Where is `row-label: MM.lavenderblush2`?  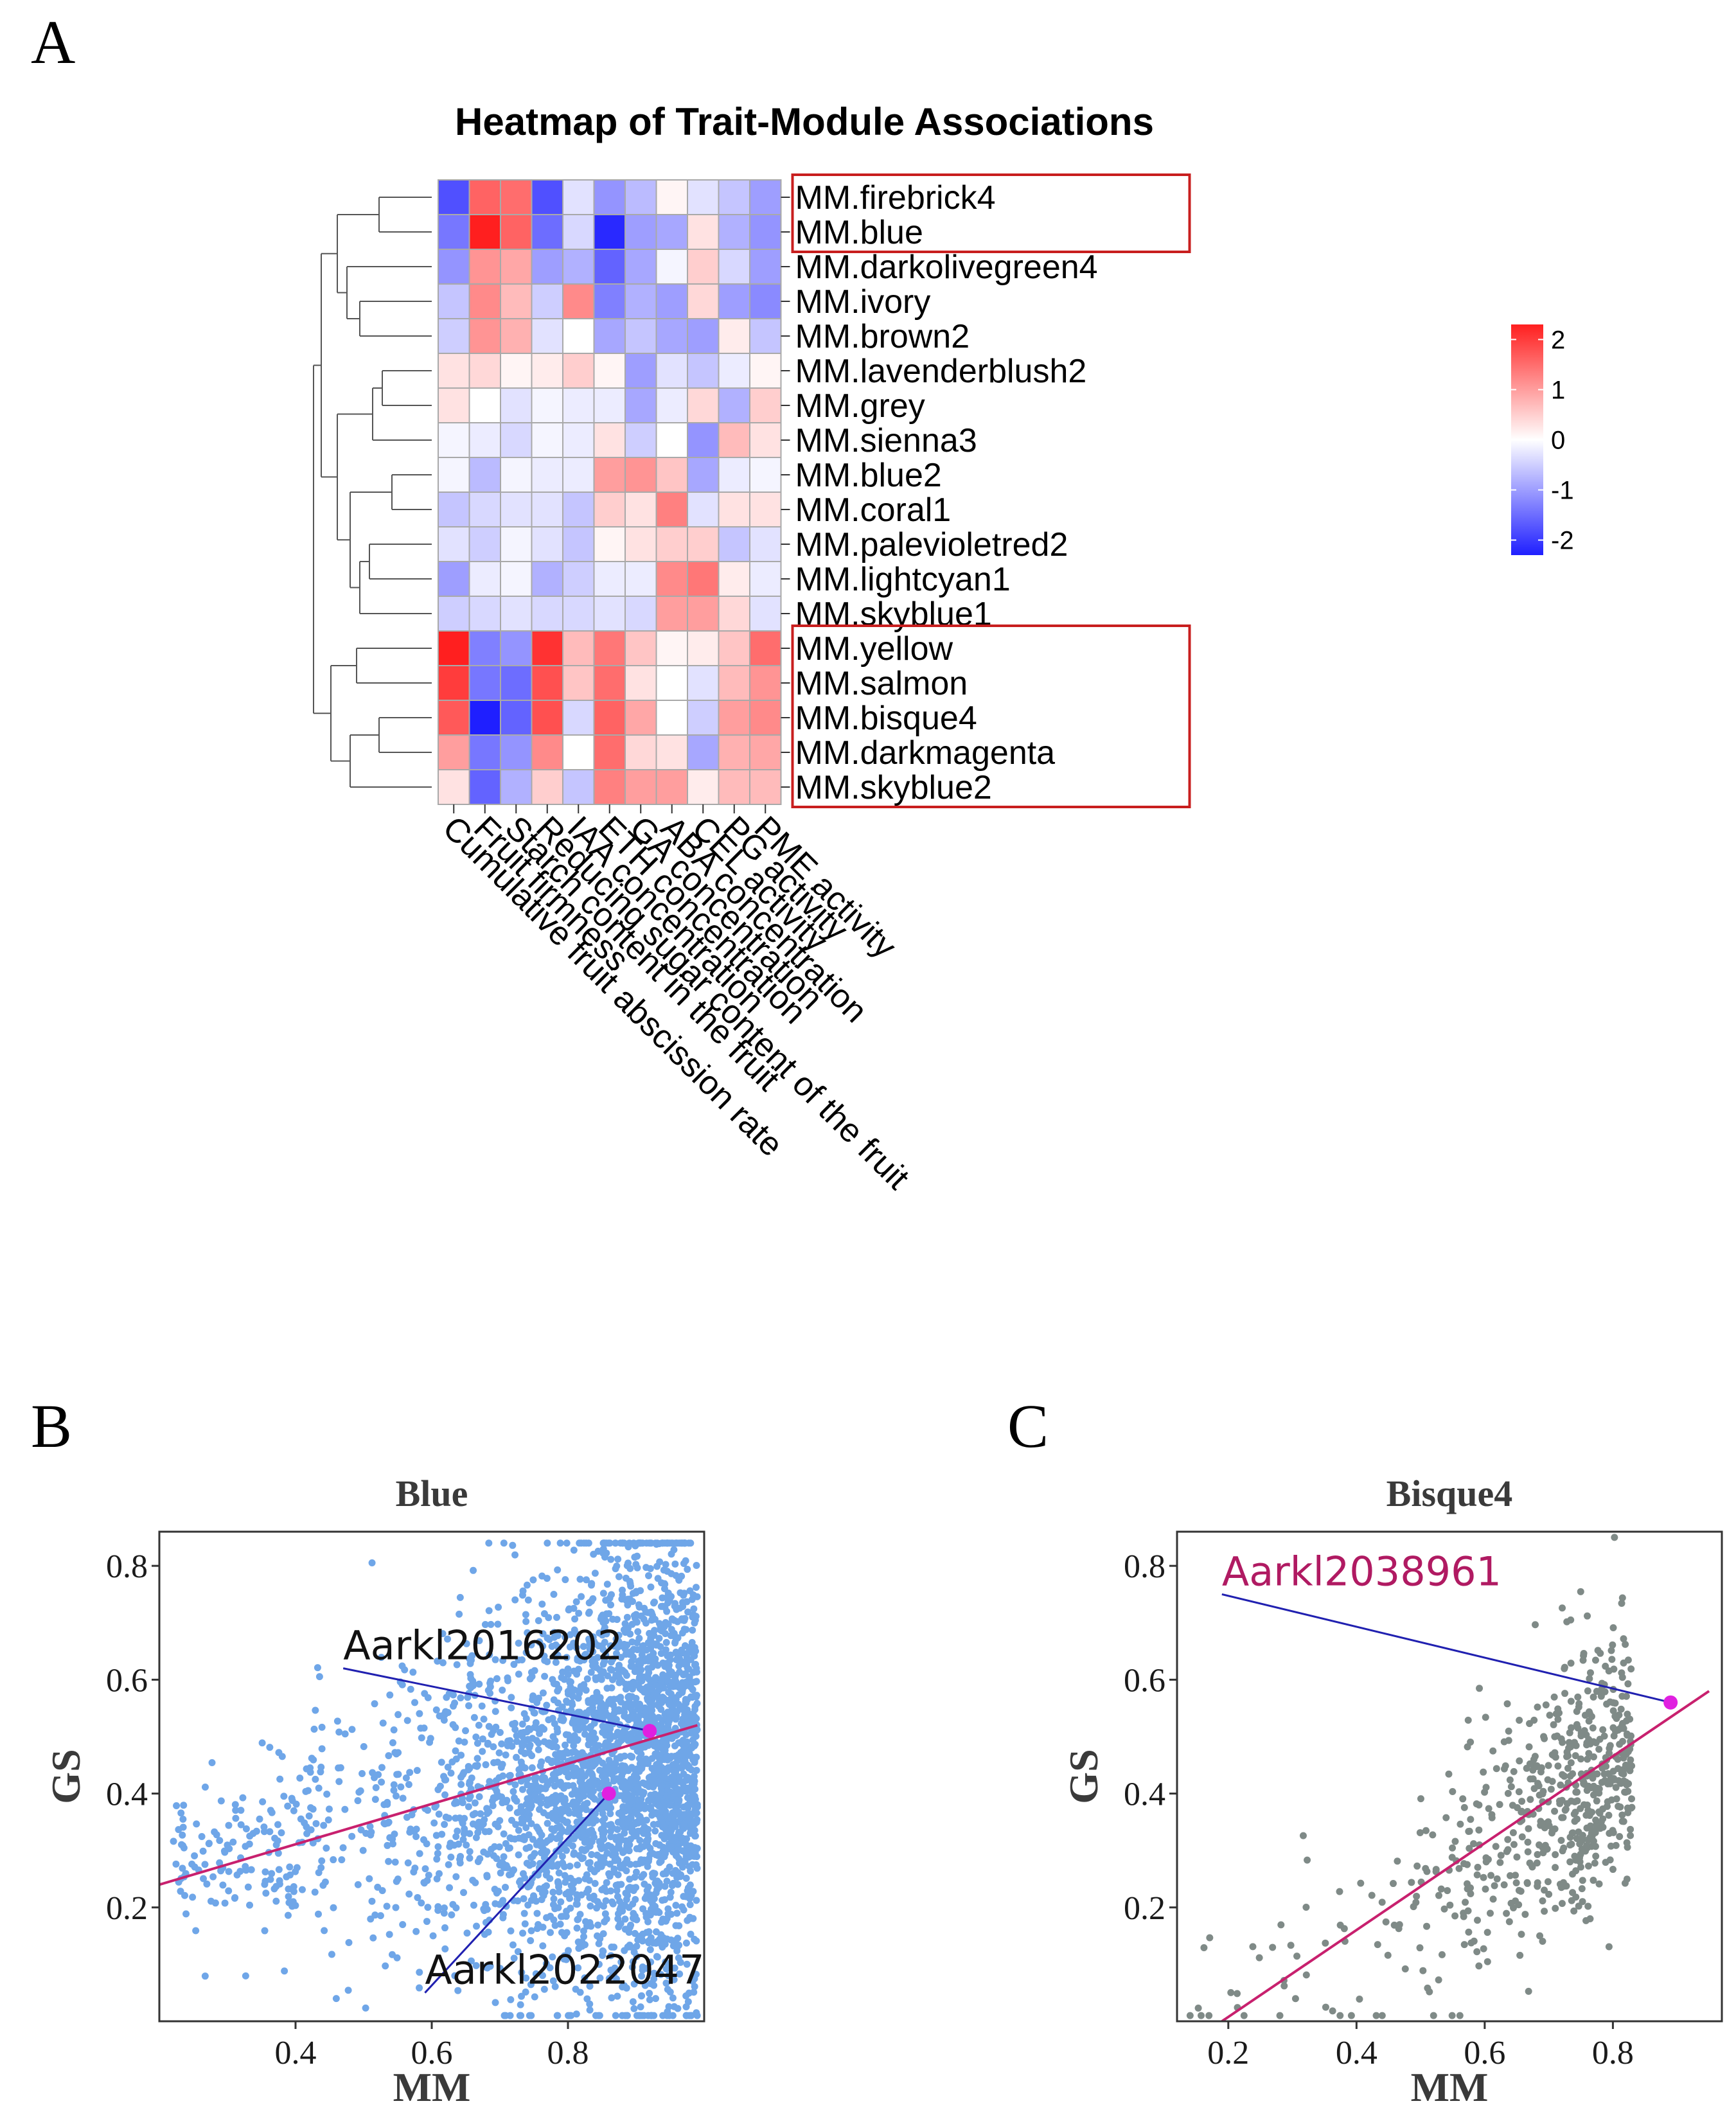 row-label: MM.lavenderblush2 is located at coordinates (941, 372).